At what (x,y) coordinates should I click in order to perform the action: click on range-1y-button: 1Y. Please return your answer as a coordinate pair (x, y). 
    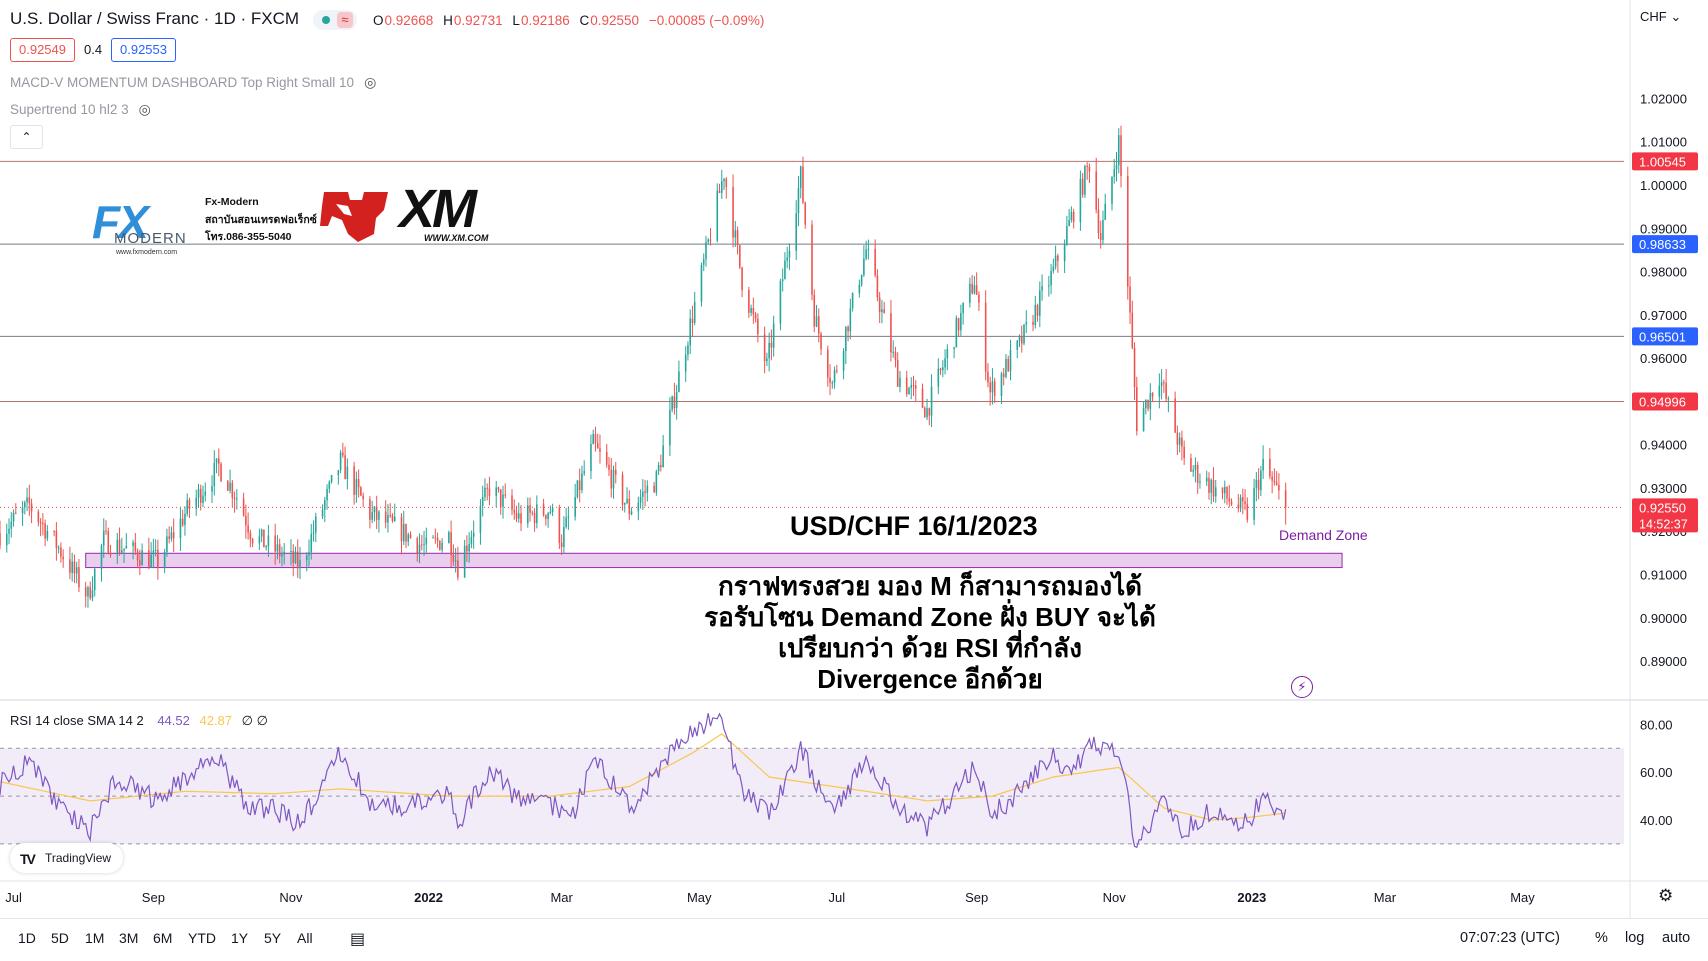
    Looking at the image, I should click on (240, 938).